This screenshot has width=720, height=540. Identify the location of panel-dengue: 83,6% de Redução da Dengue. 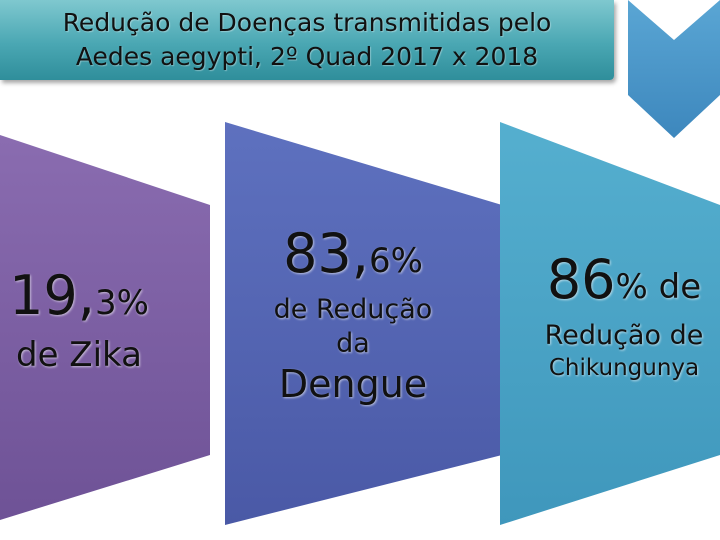
(353, 314).